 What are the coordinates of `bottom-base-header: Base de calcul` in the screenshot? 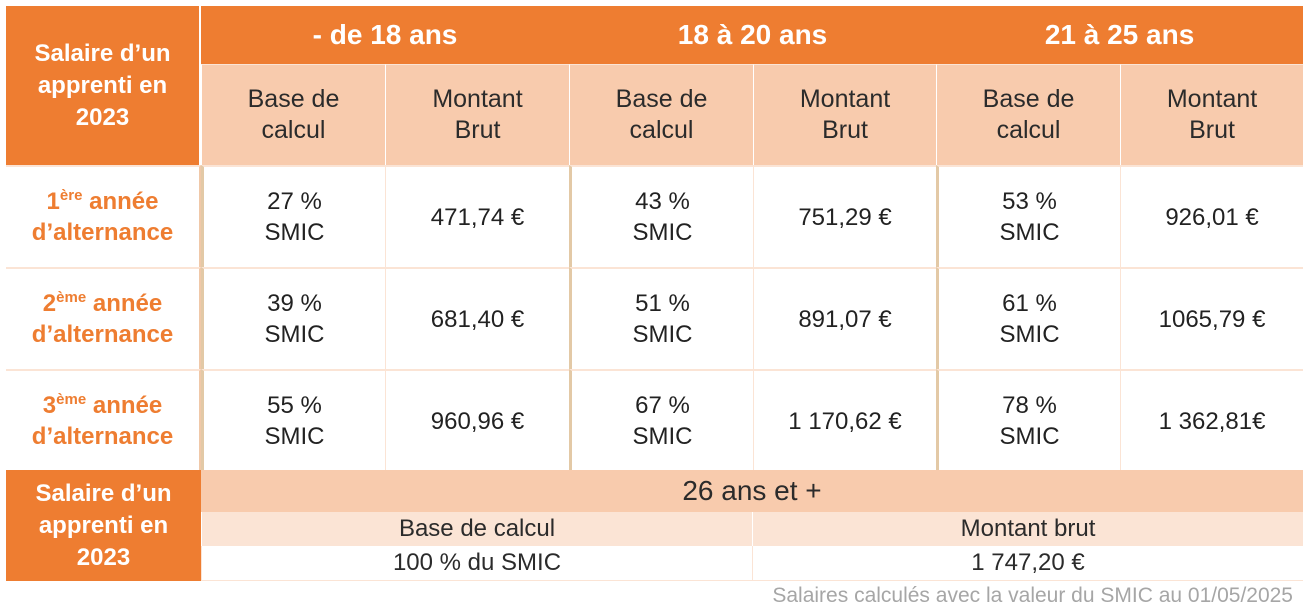 It's located at (476, 529).